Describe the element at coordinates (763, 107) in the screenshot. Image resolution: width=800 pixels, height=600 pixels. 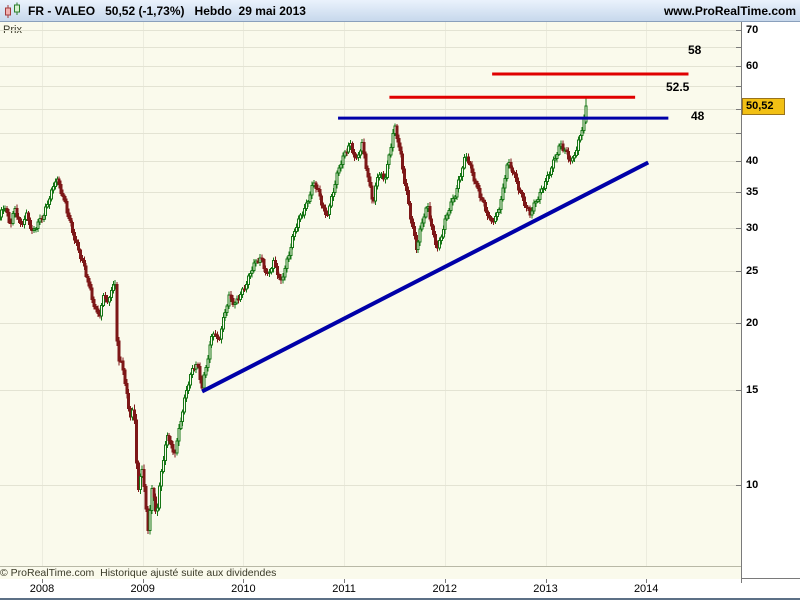
I see `last-price-marker: 50,52` at that location.